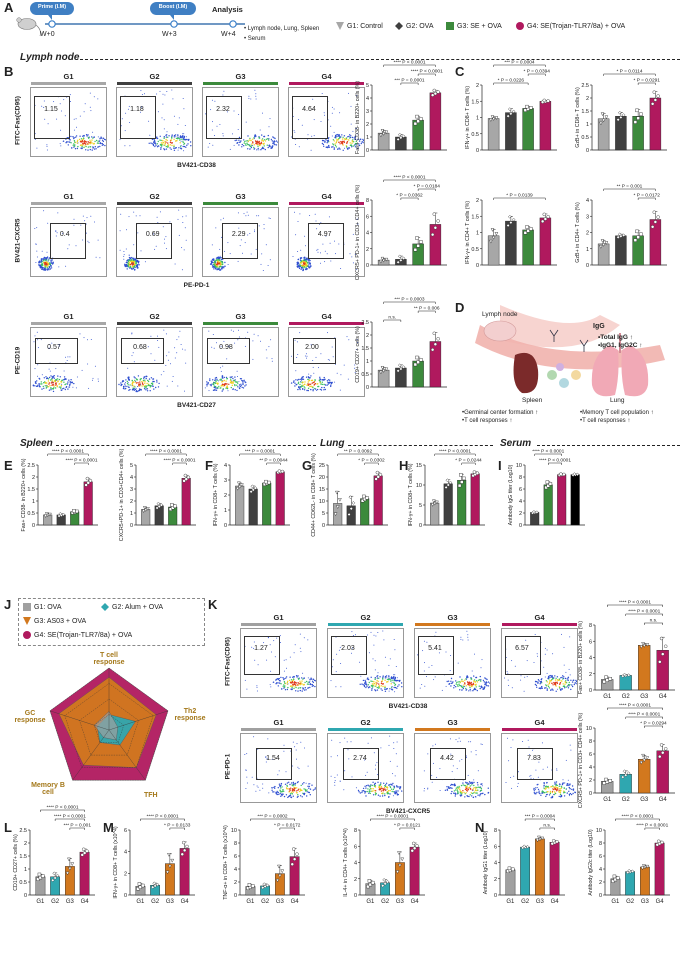 The image size is (685, 975). I want to click on flow-plot: G1 0.4, so click(68, 234).